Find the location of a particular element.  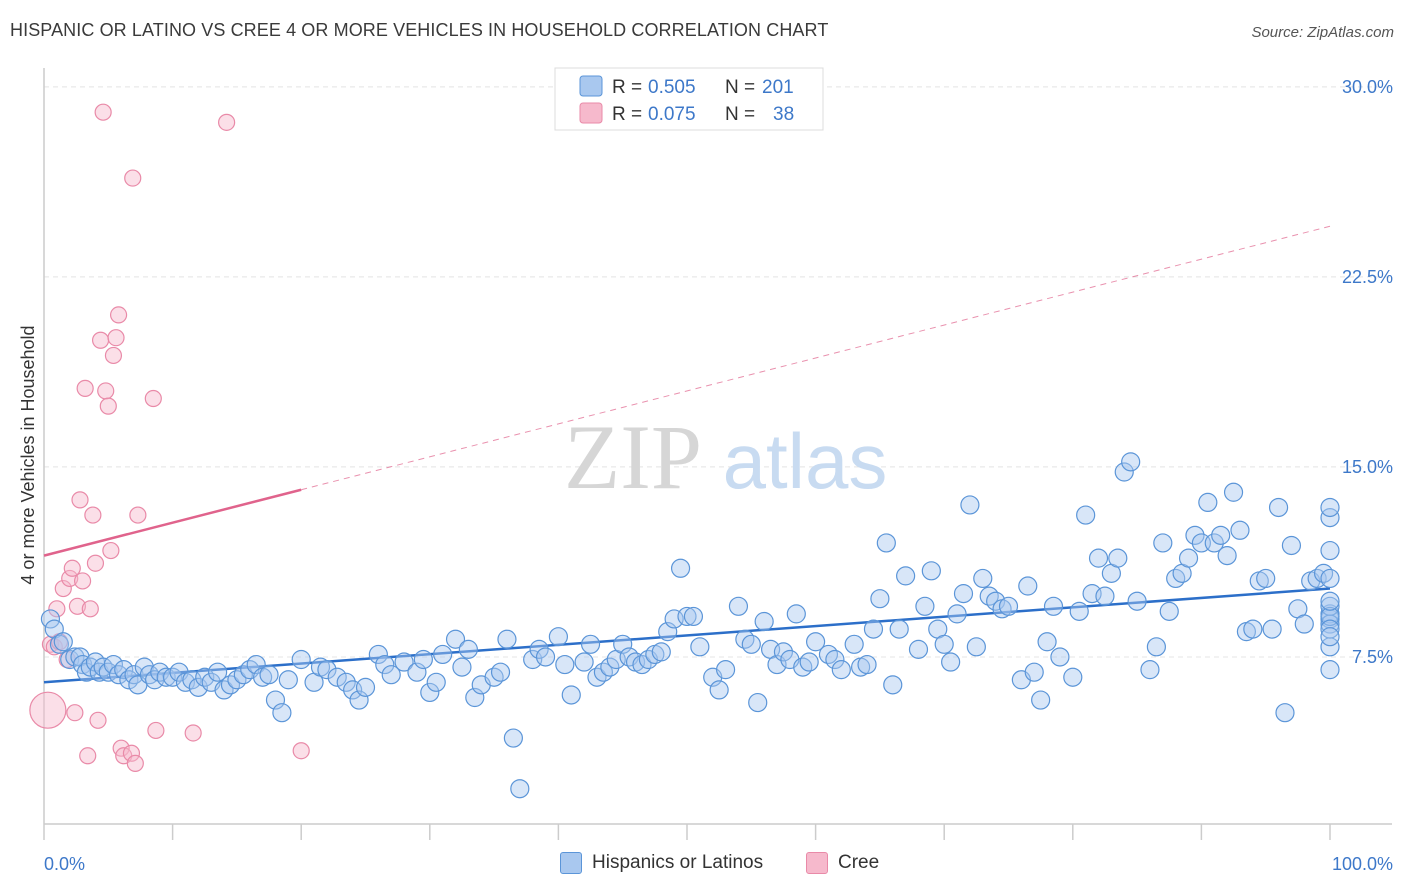

cree-trend-line is located at coordinates (172, 522).